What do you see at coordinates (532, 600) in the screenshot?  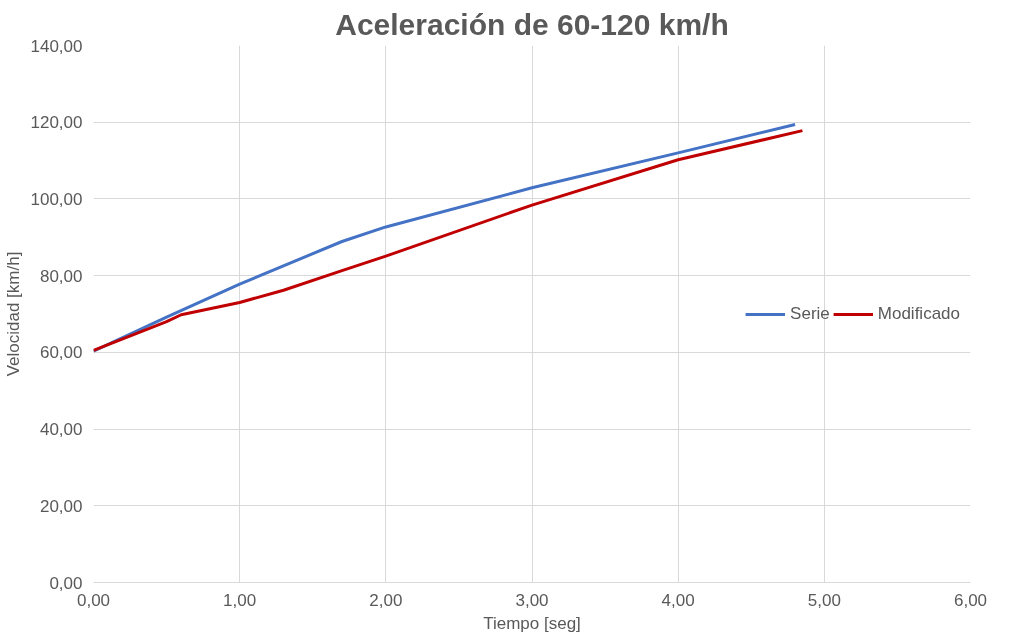 I see `x-tick-label: 3,00` at bounding box center [532, 600].